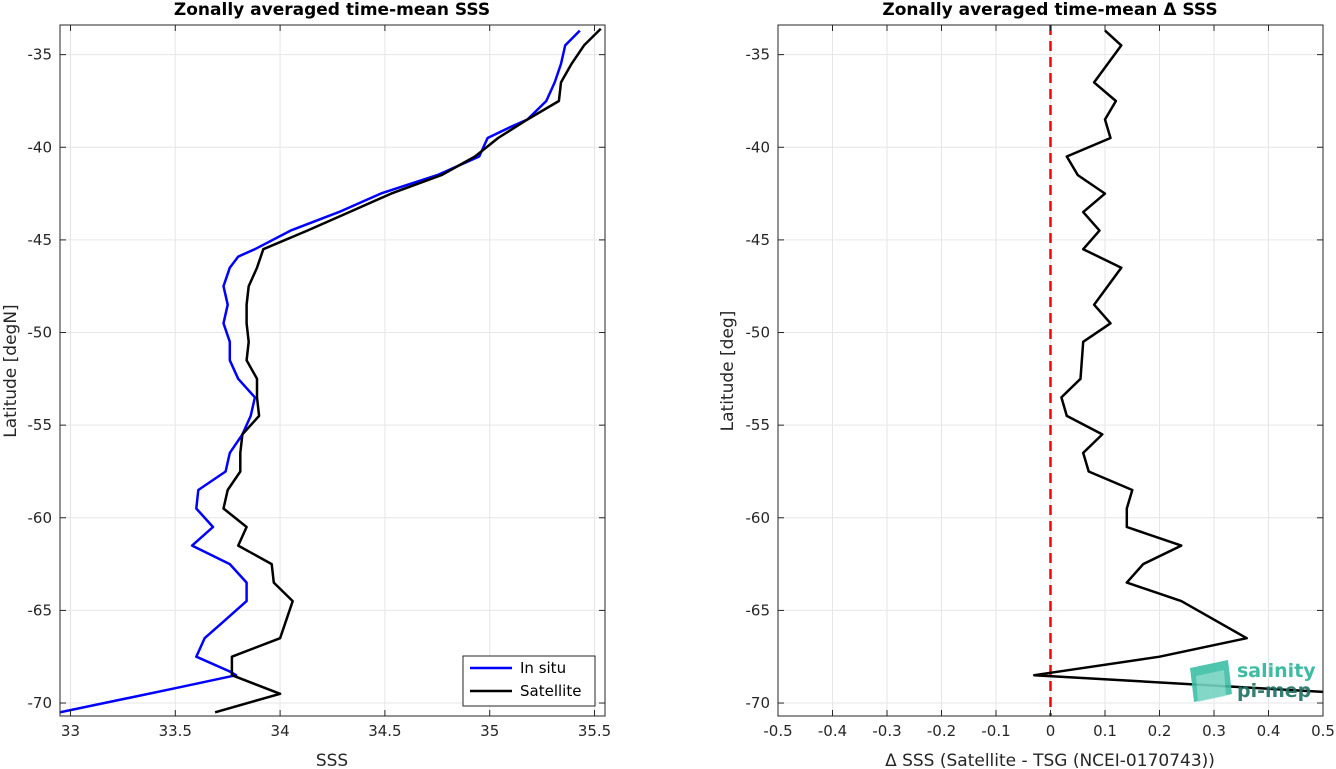 The image size is (1336, 769). I want to click on legend: In situ Satellite, so click(529, 681).